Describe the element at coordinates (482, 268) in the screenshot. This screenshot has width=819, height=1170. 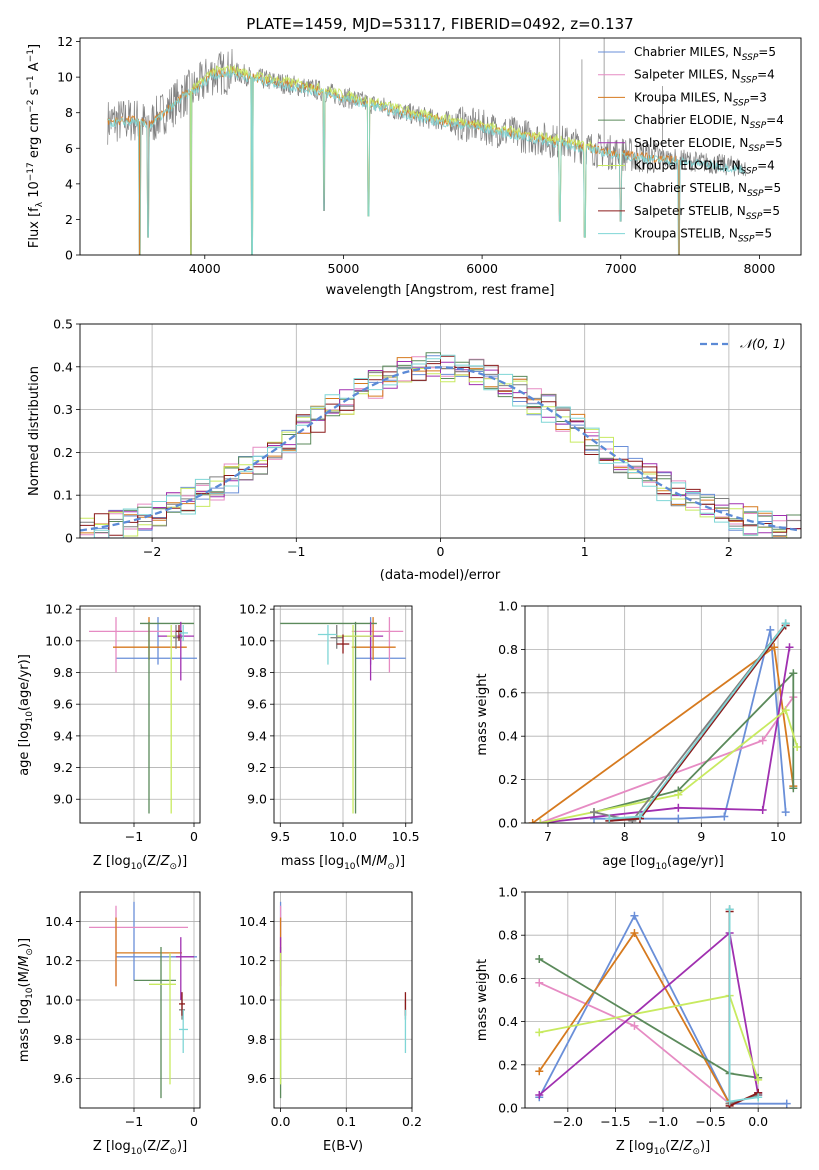
I see `x-tick-label: 6000` at that location.